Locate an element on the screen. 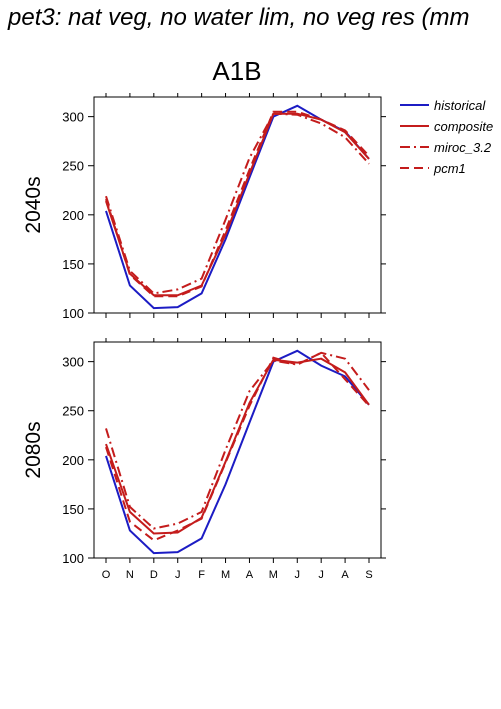 The height and width of the screenshot is (709, 501). x-tick-label: D is located at coordinates (154, 575).